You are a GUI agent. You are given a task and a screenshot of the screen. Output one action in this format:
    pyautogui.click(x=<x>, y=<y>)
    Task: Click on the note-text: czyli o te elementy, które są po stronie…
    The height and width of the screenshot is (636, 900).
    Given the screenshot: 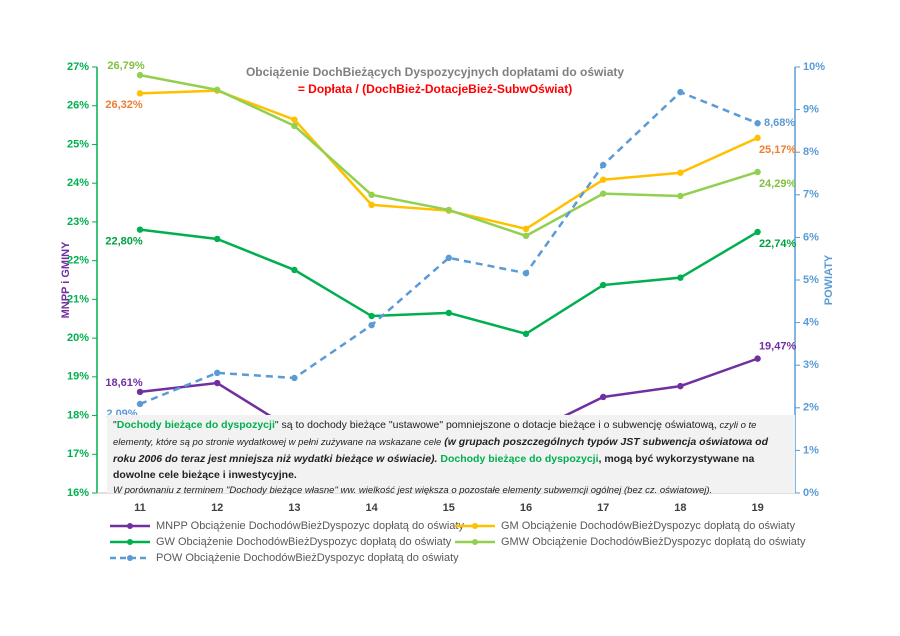 What is the action you would take?
    pyautogui.click(x=435, y=434)
    